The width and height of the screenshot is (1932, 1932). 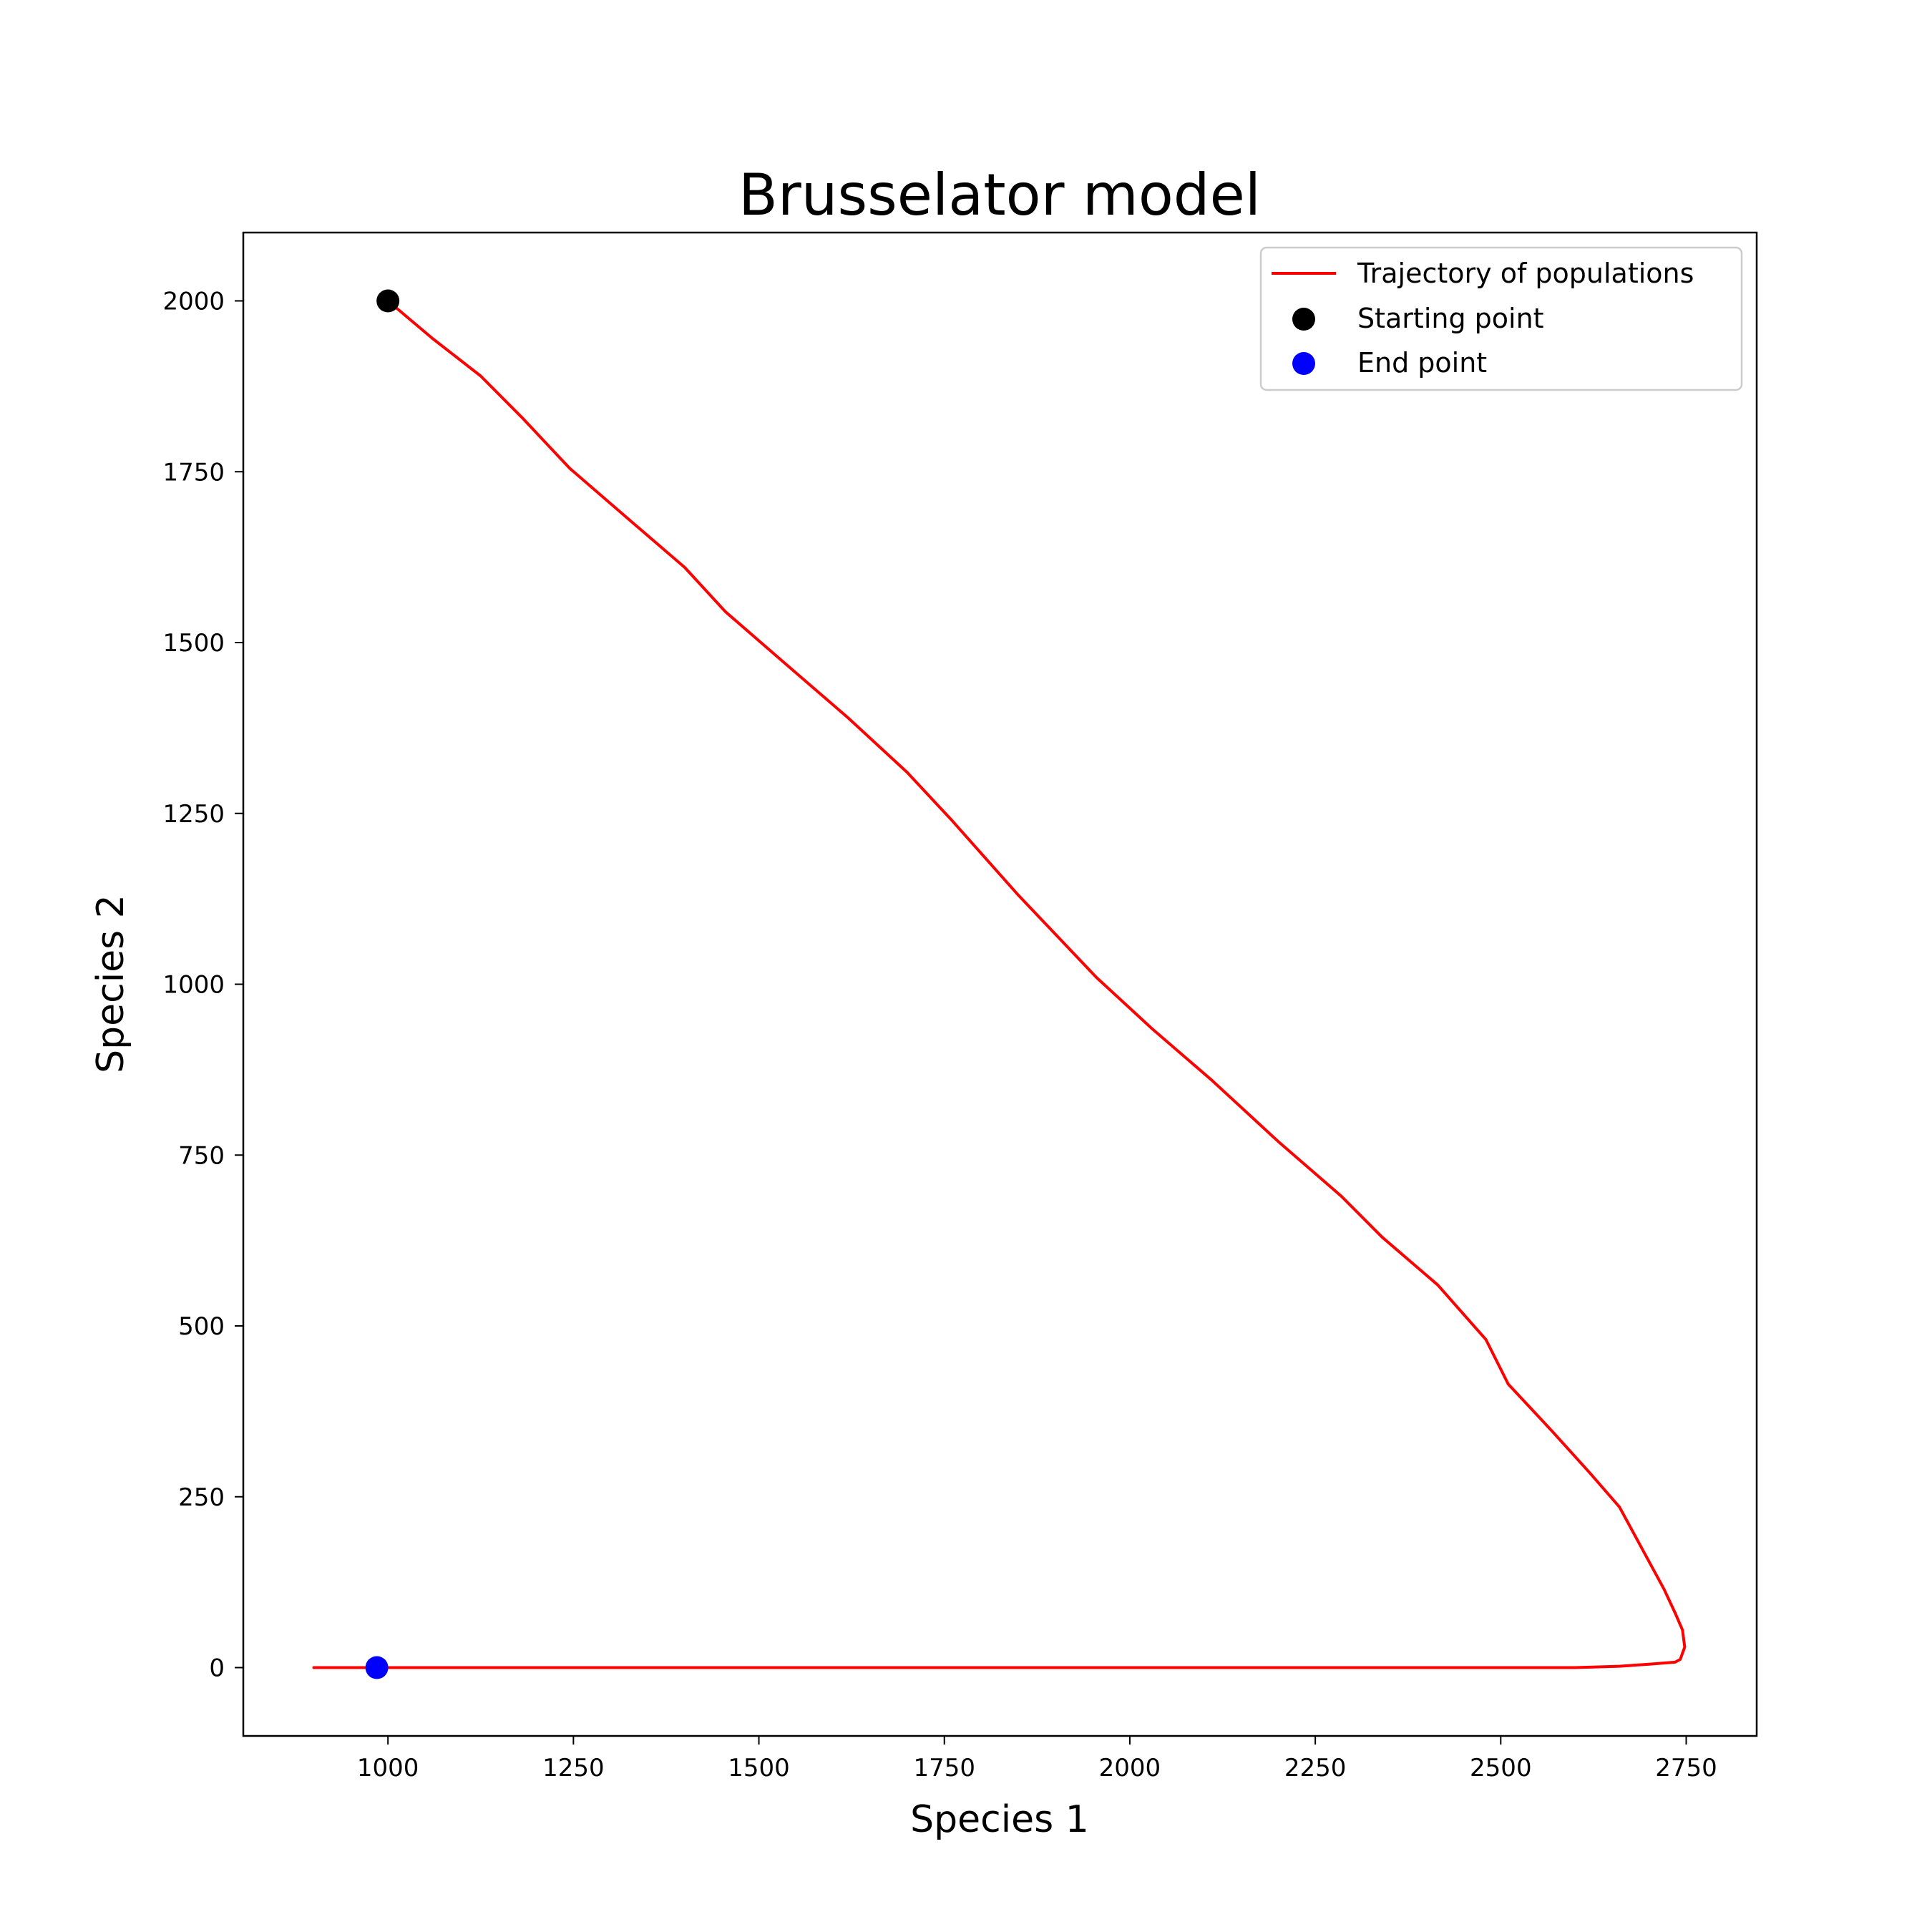 What do you see at coordinates (1501, 1768) in the screenshot?
I see `x-tick-label: 2500` at bounding box center [1501, 1768].